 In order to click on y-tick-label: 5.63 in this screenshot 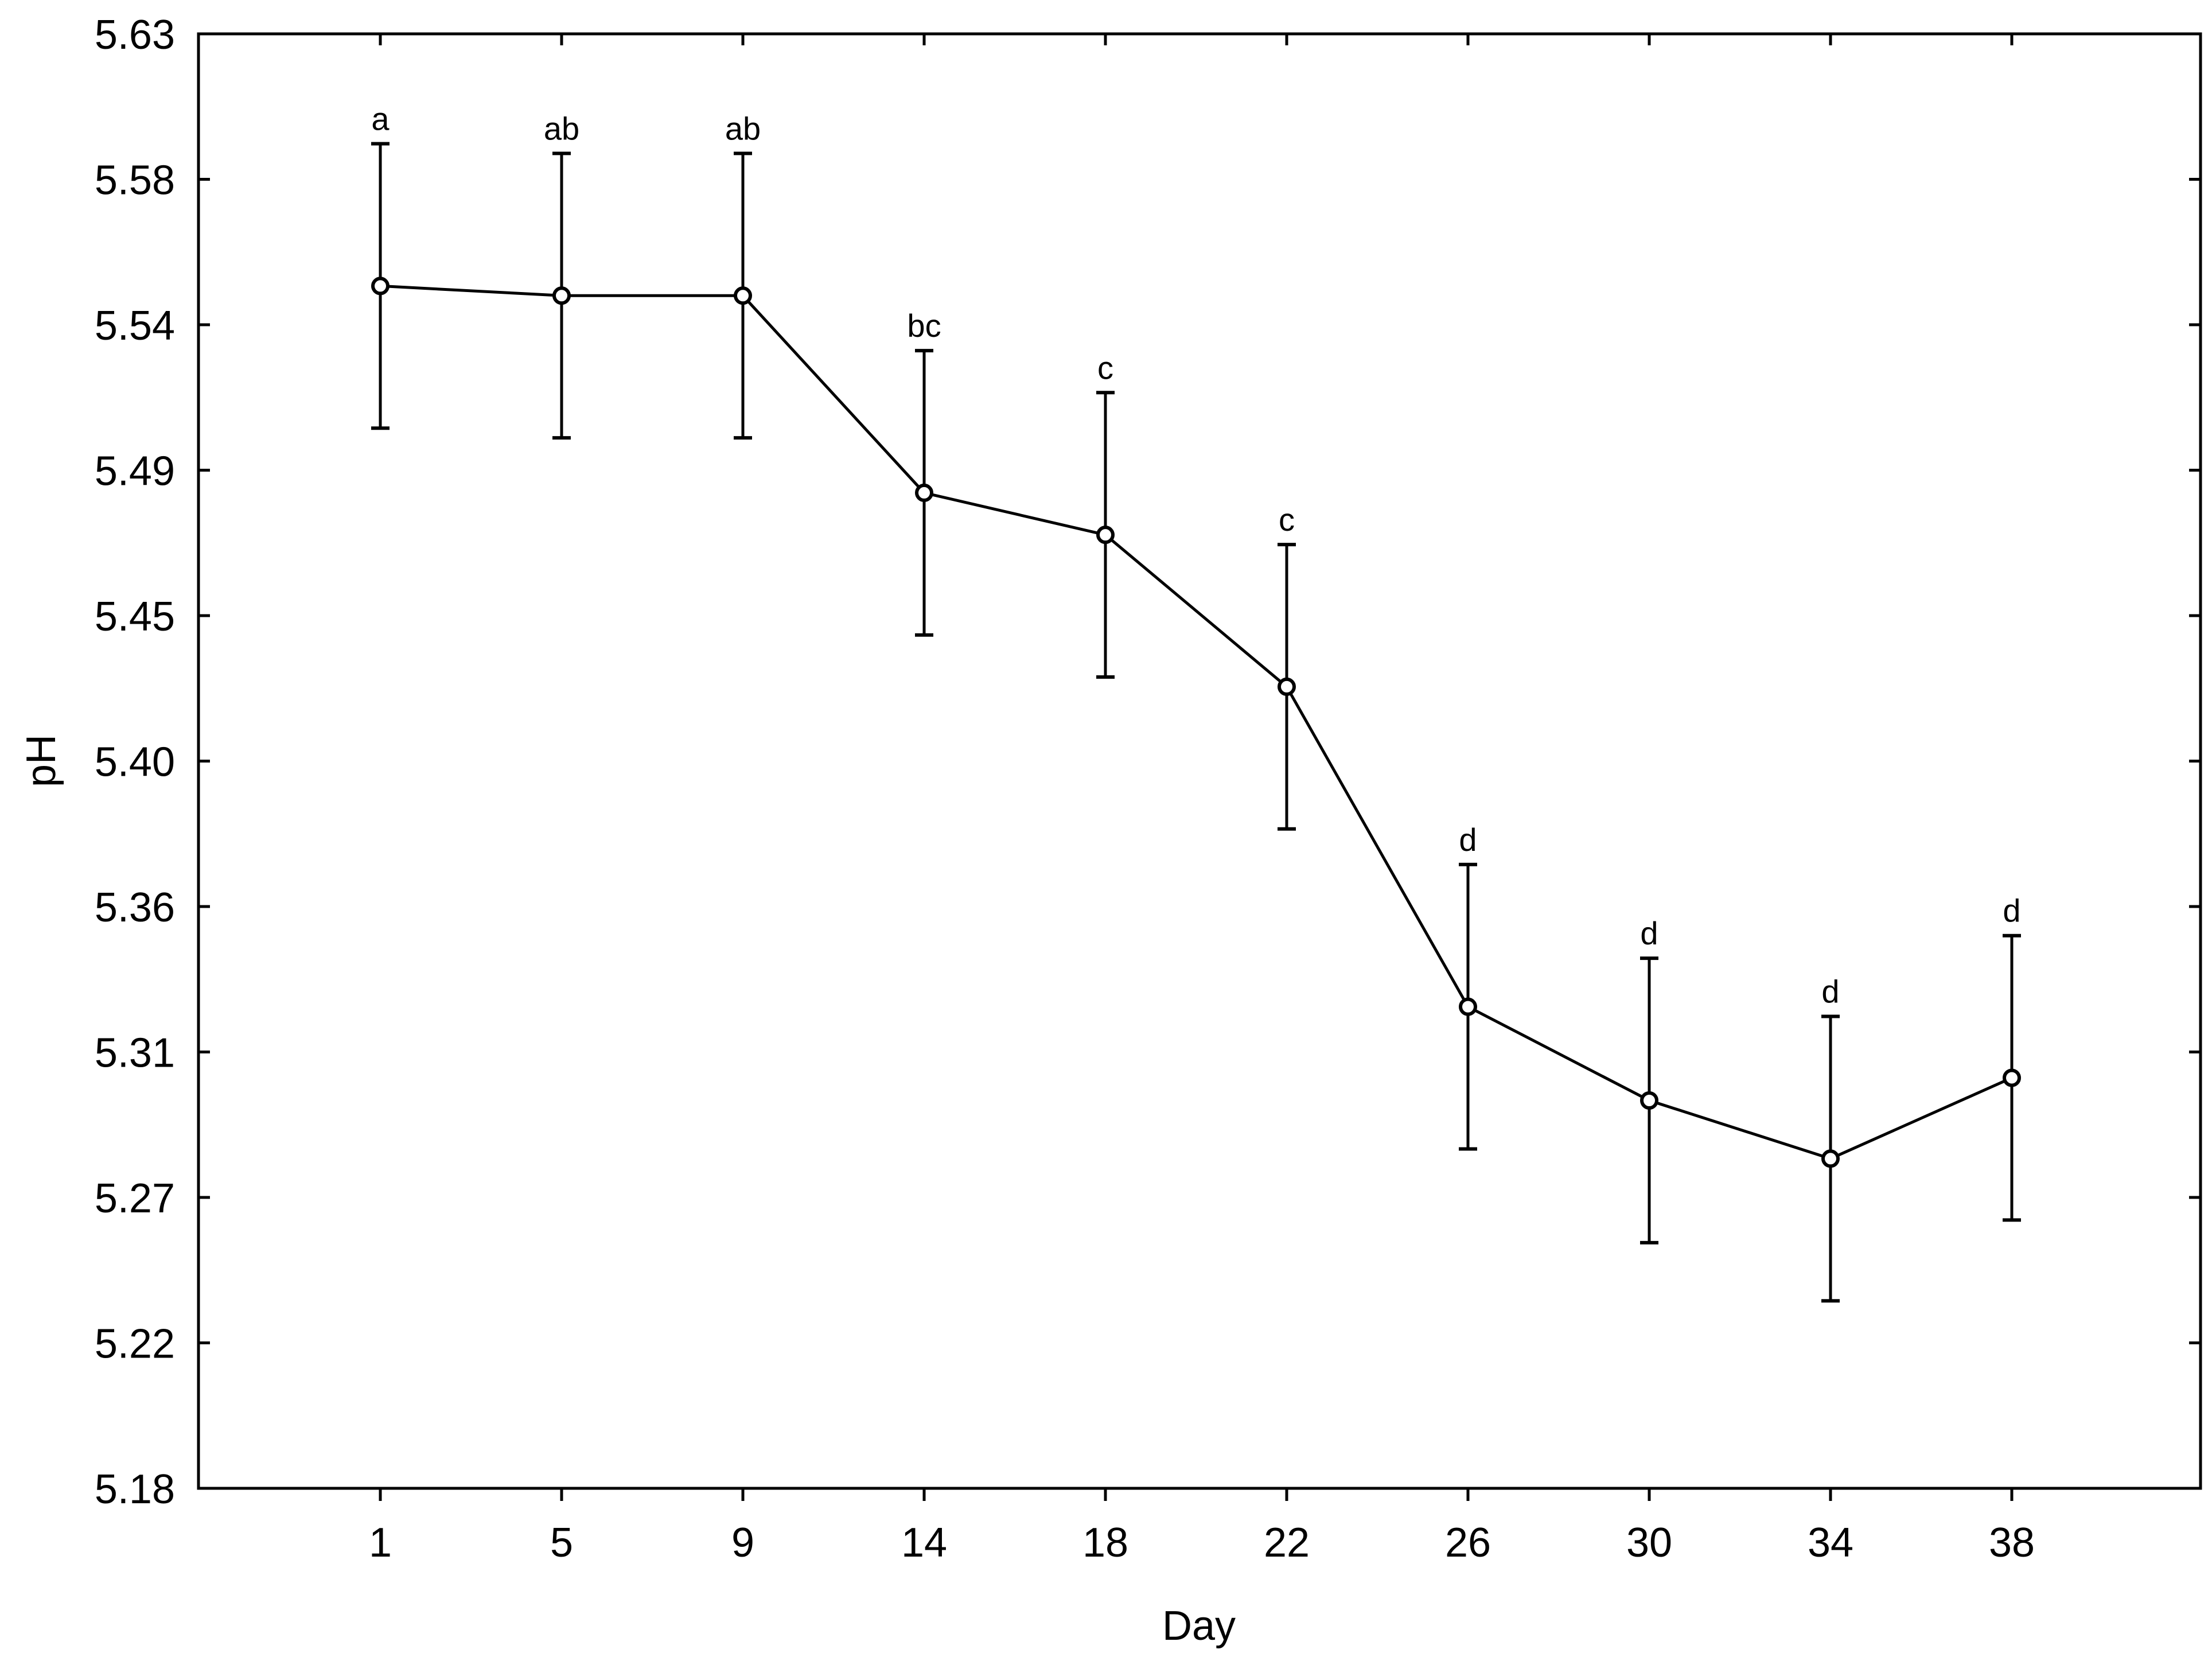, I will do `click(135, 35)`.